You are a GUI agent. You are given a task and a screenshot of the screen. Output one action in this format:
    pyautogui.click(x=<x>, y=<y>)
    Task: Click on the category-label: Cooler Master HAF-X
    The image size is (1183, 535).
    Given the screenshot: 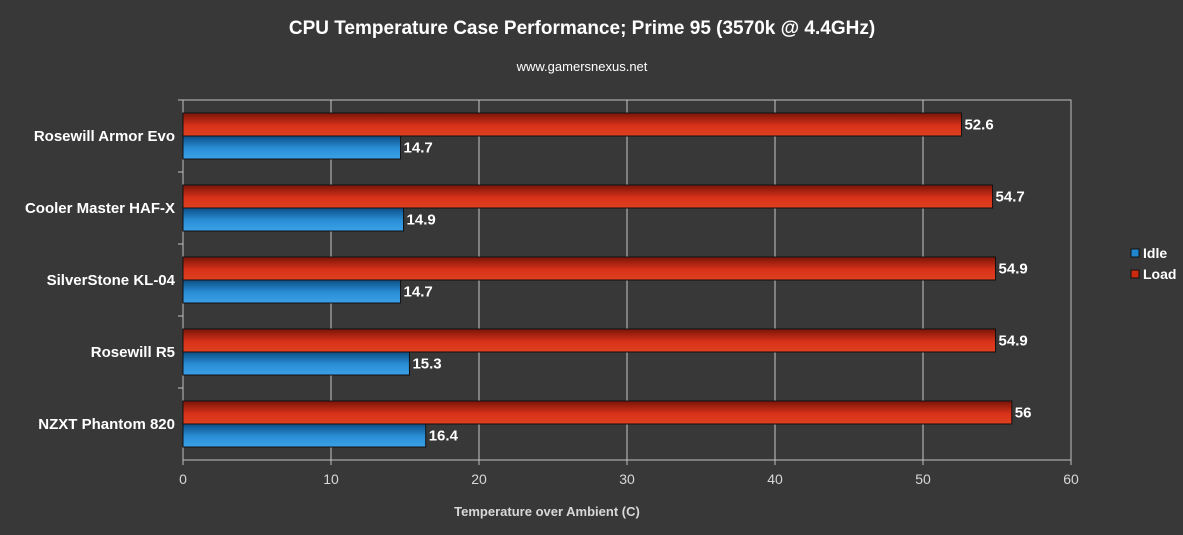 What is the action you would take?
    pyautogui.click(x=100, y=208)
    